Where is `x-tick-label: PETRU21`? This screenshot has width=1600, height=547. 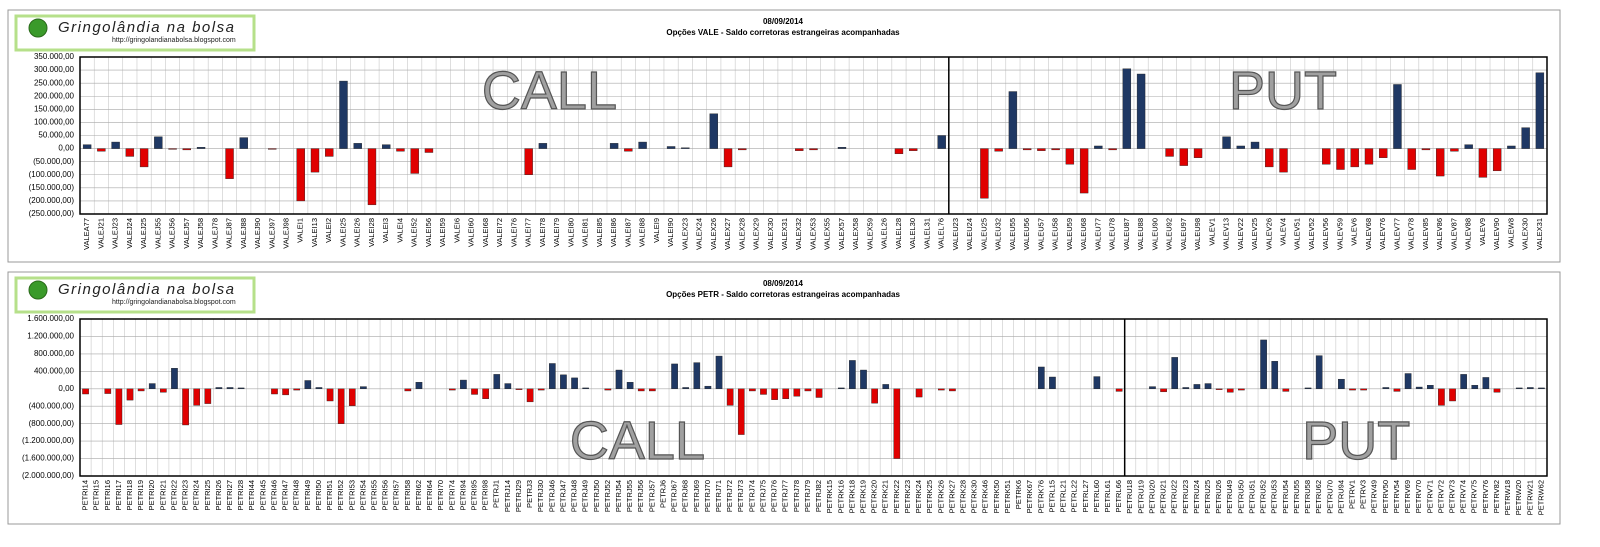 x-tick-label: PETRU21 is located at coordinates (1163, 497).